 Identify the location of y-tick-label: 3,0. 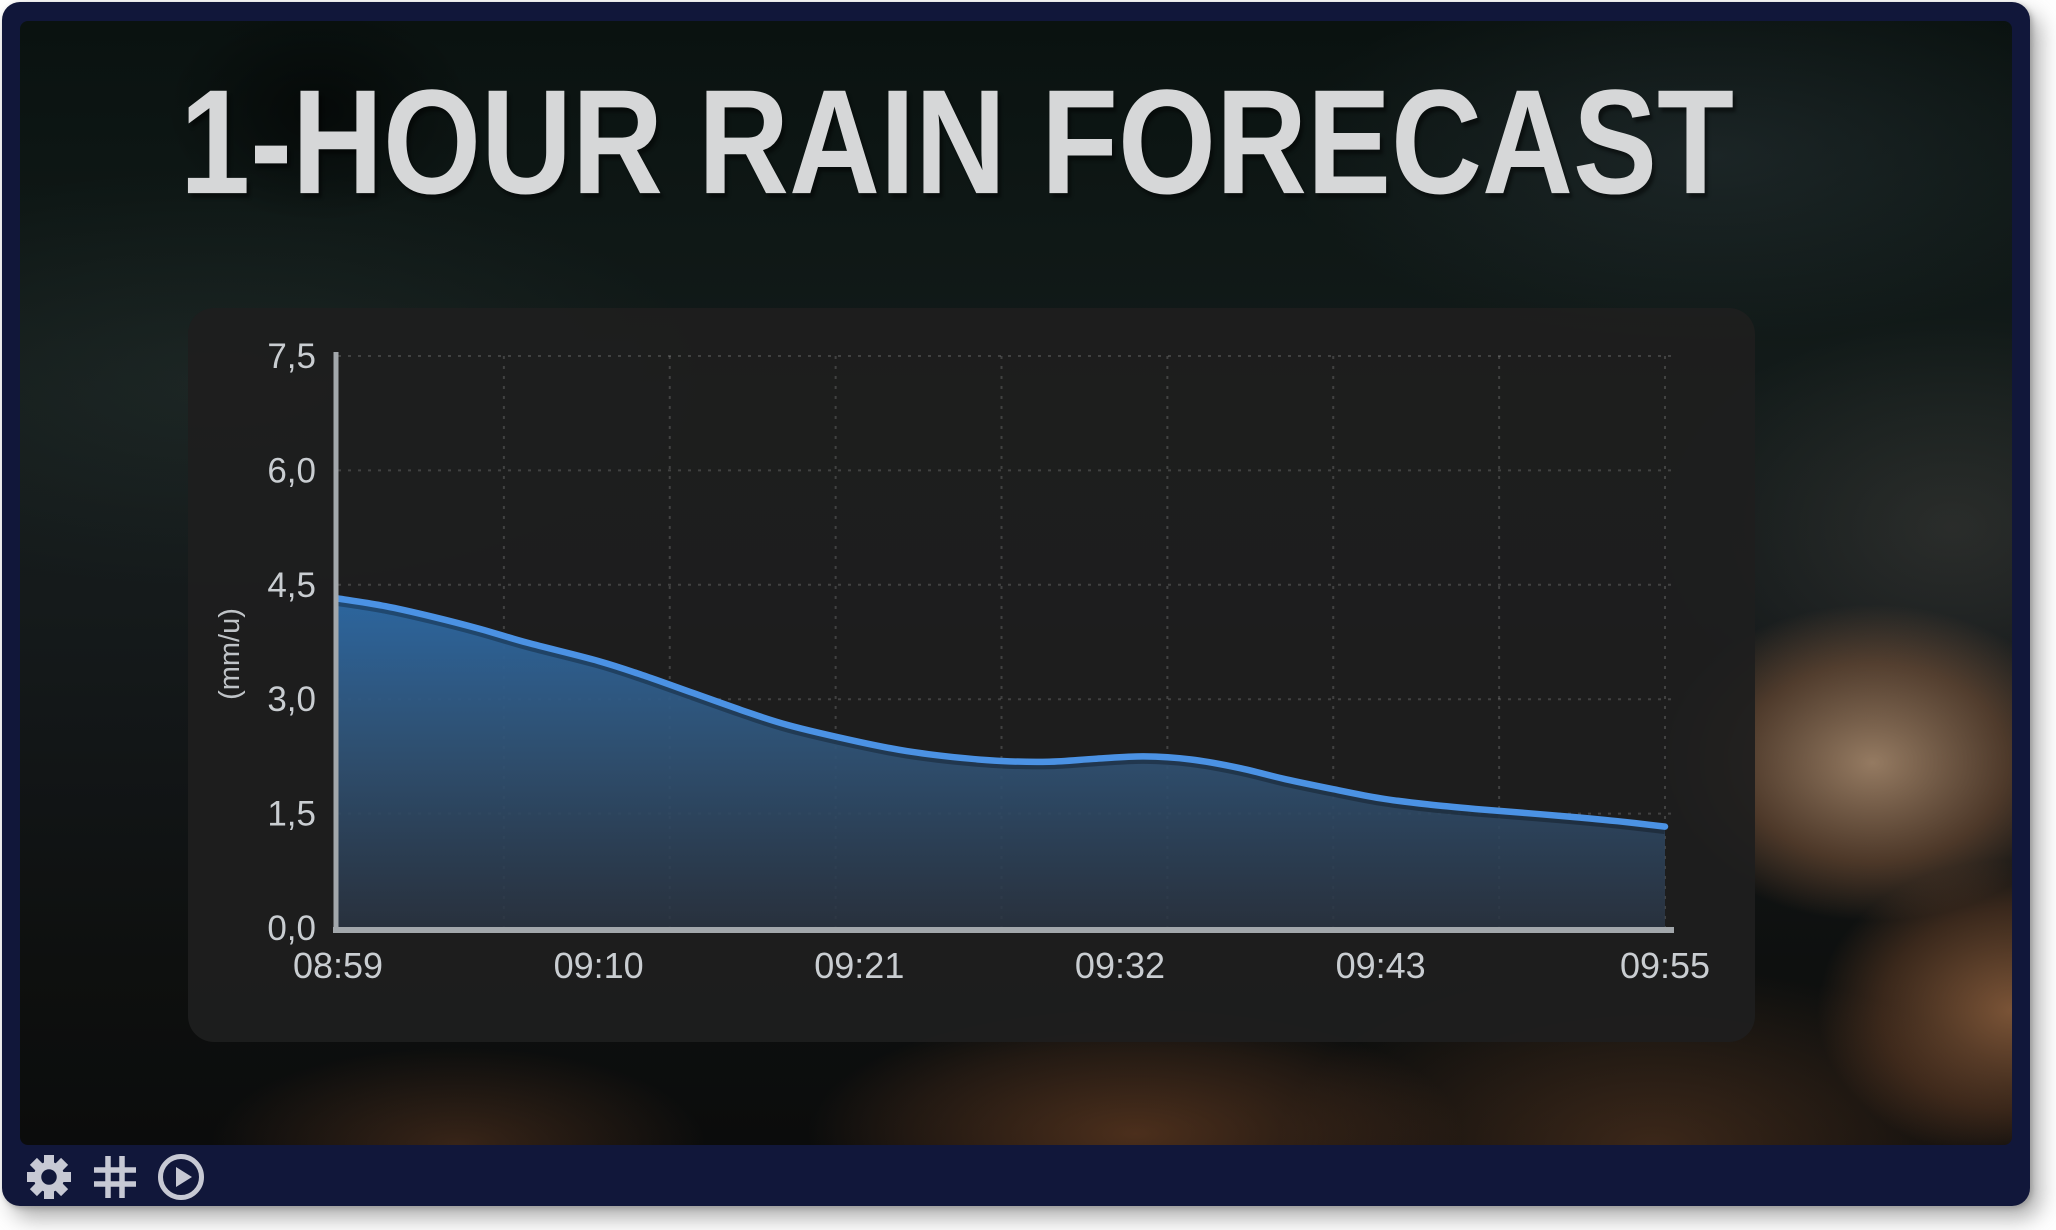
(291, 699).